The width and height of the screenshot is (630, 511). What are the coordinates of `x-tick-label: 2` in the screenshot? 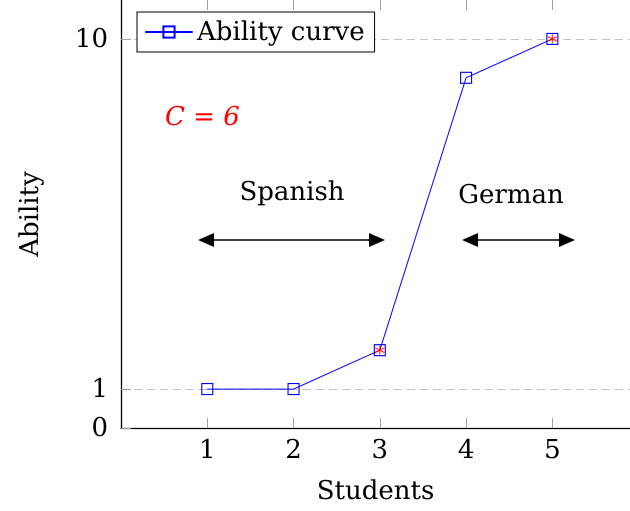 It's located at (293, 450).